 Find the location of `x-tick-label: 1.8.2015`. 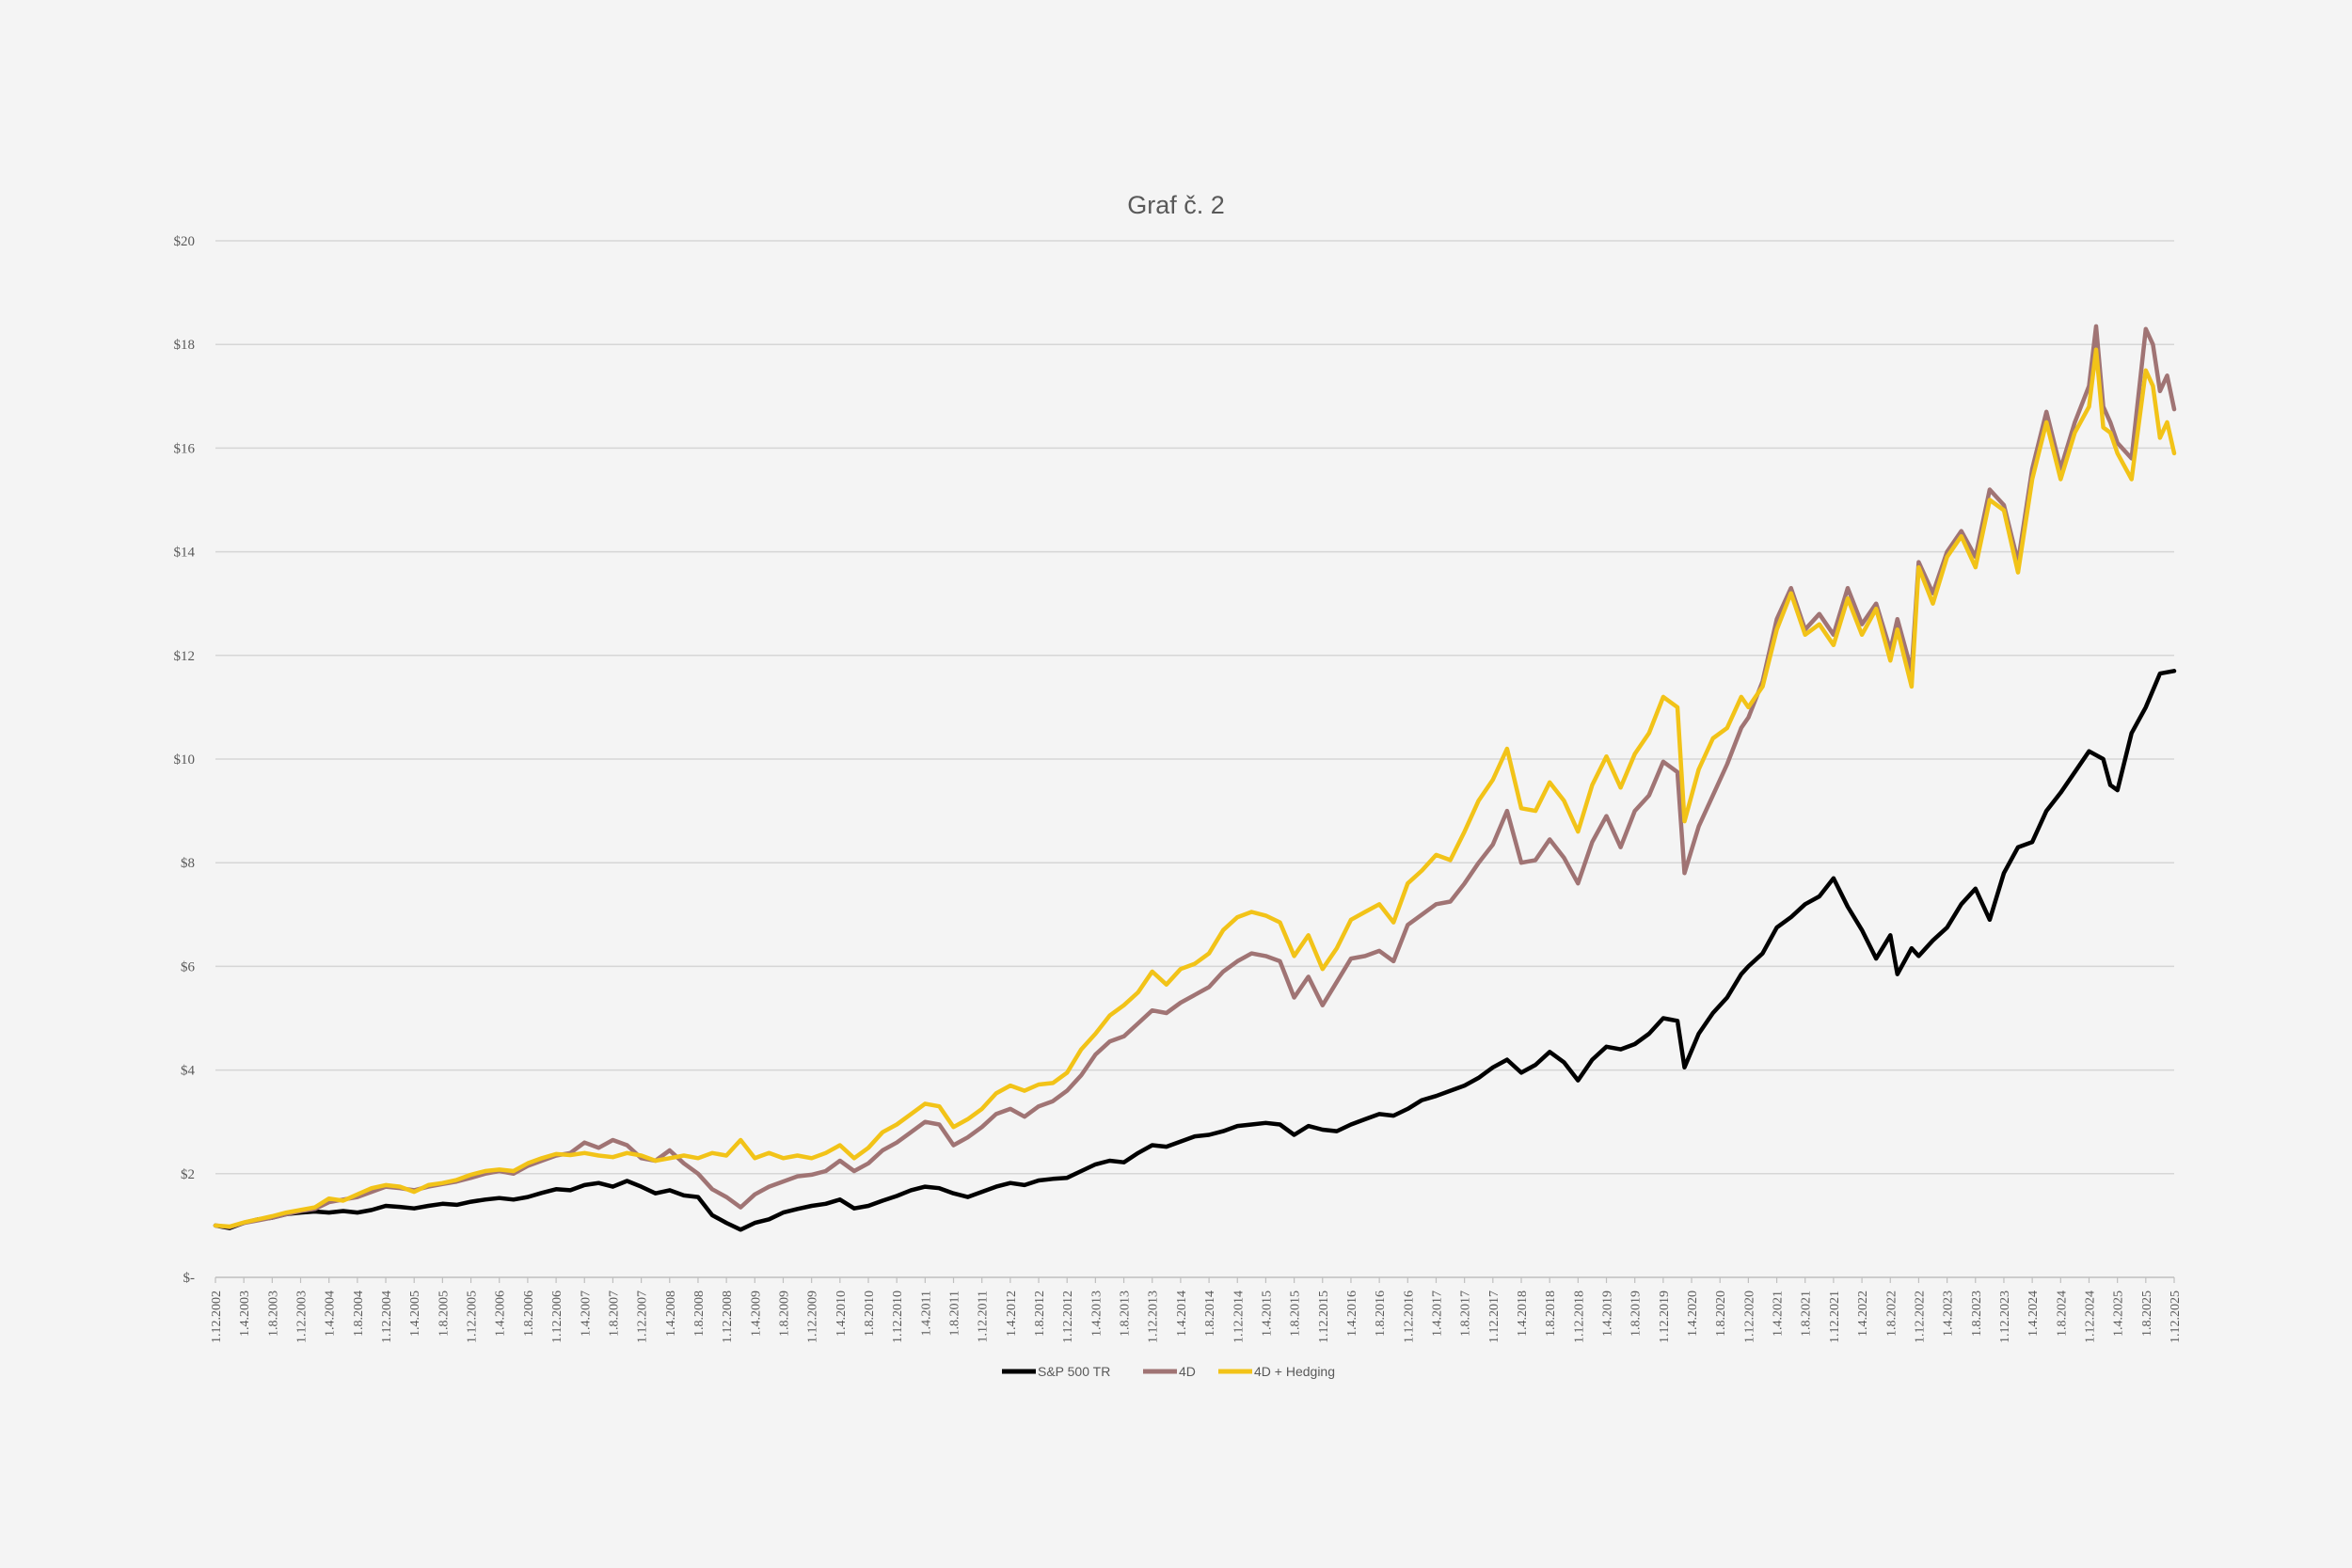

x-tick-label: 1.8.2015 is located at coordinates (1296, 1314).